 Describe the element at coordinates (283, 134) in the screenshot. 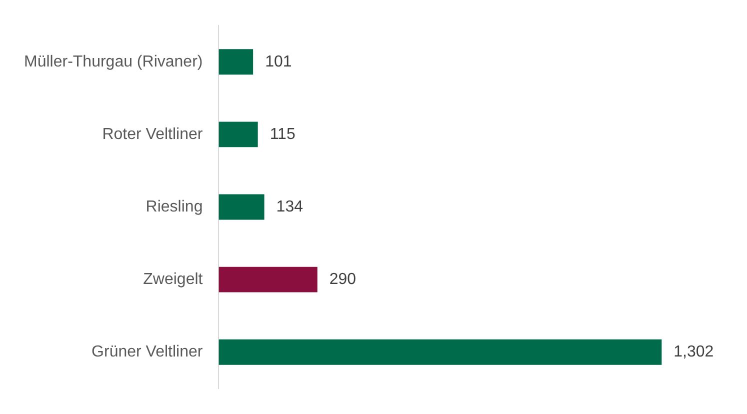

I see `data-label: 115` at that location.